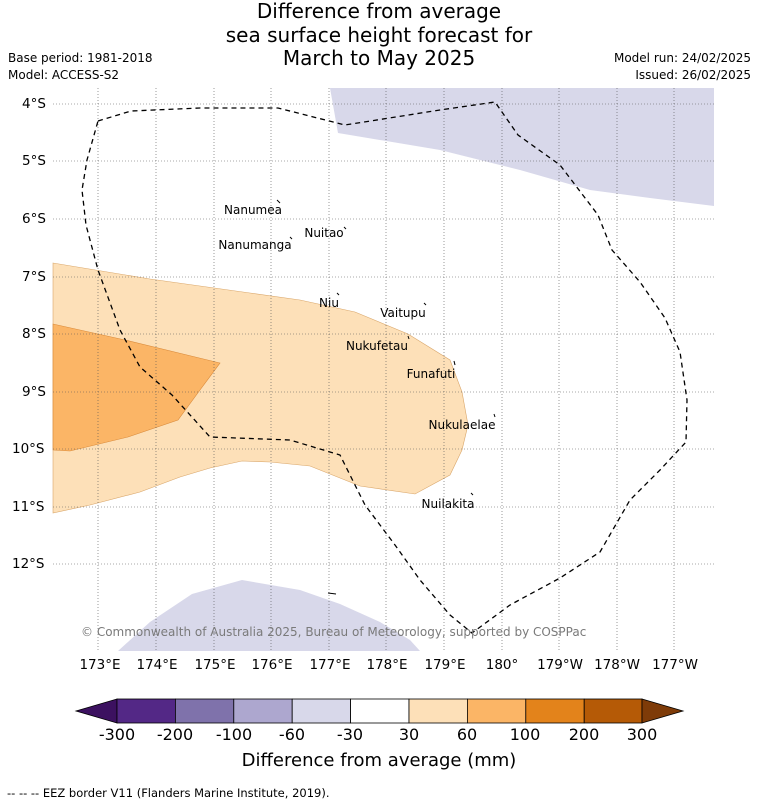 The width and height of the screenshot is (758, 804). I want to click on band-negative-top, so click(522, 147).